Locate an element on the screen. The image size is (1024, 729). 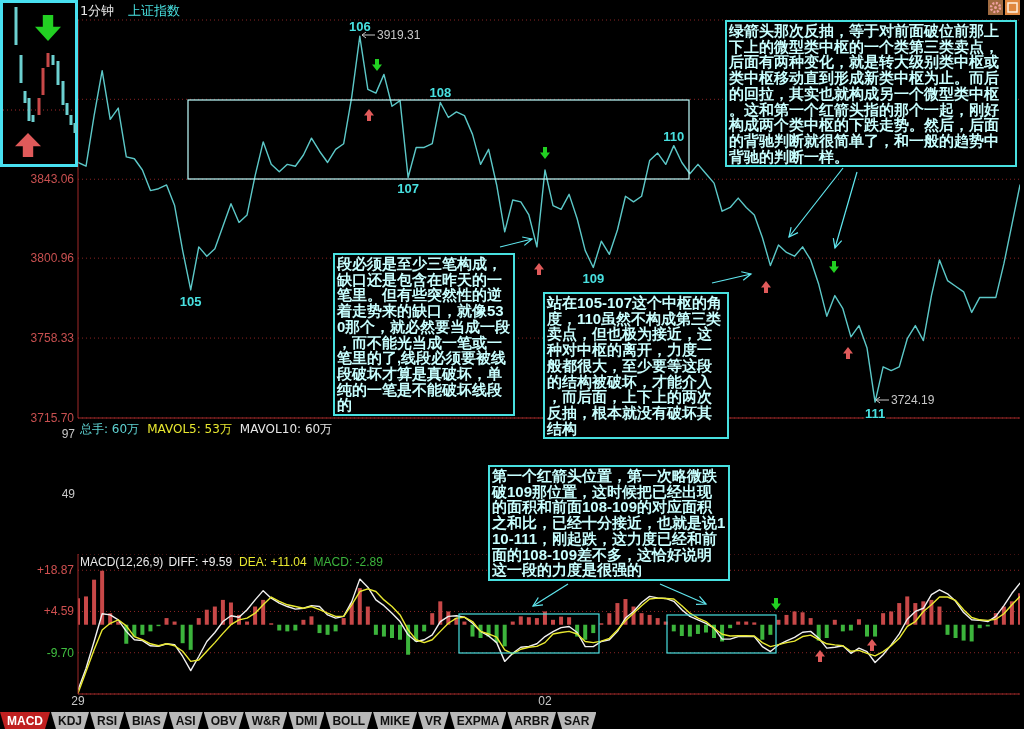
y-tick-label: 3843.06 is located at coordinates (52, 179).